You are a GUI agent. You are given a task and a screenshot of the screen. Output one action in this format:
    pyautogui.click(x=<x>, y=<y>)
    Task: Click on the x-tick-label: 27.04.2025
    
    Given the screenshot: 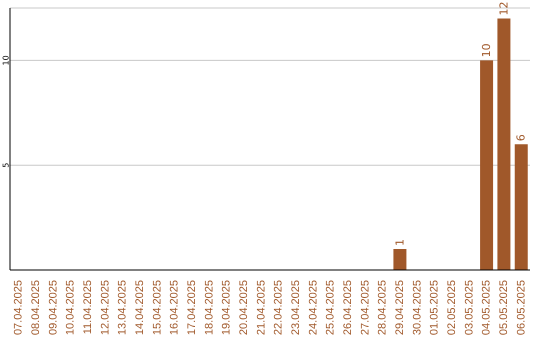 What is the action you would take?
    pyautogui.click(x=365, y=308)
    